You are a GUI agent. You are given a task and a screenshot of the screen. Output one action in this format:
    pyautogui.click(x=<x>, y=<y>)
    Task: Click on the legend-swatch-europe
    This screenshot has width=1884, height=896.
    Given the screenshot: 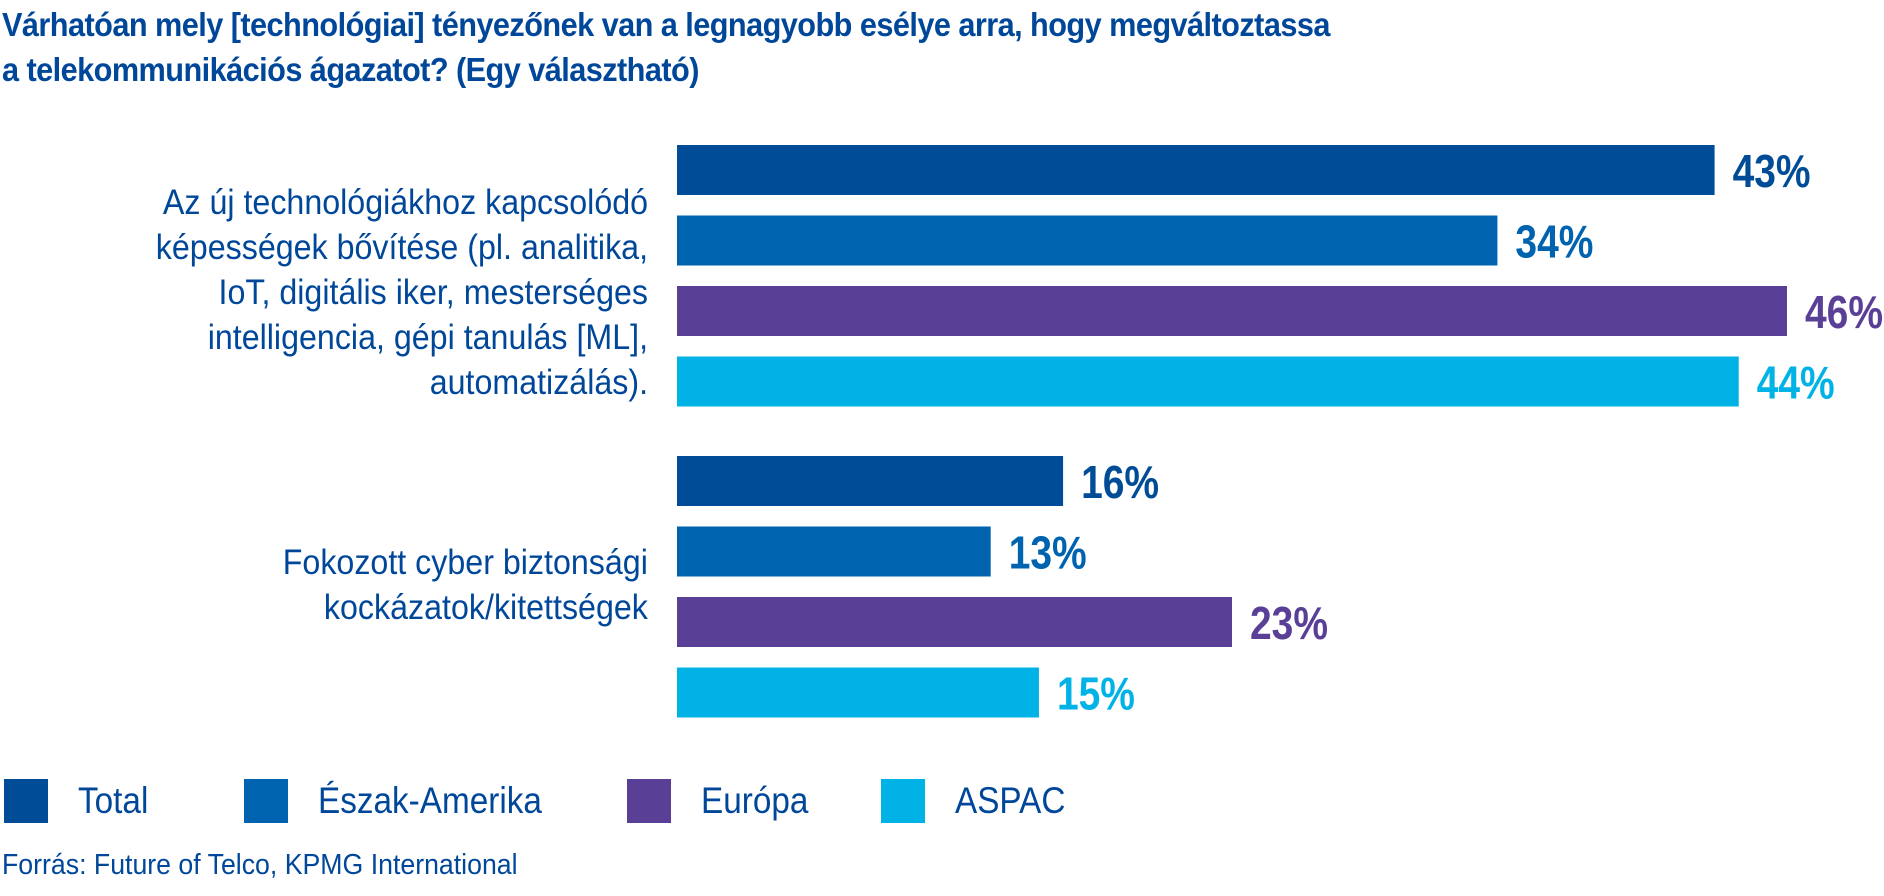 What is the action you would take?
    pyautogui.click(x=649, y=801)
    